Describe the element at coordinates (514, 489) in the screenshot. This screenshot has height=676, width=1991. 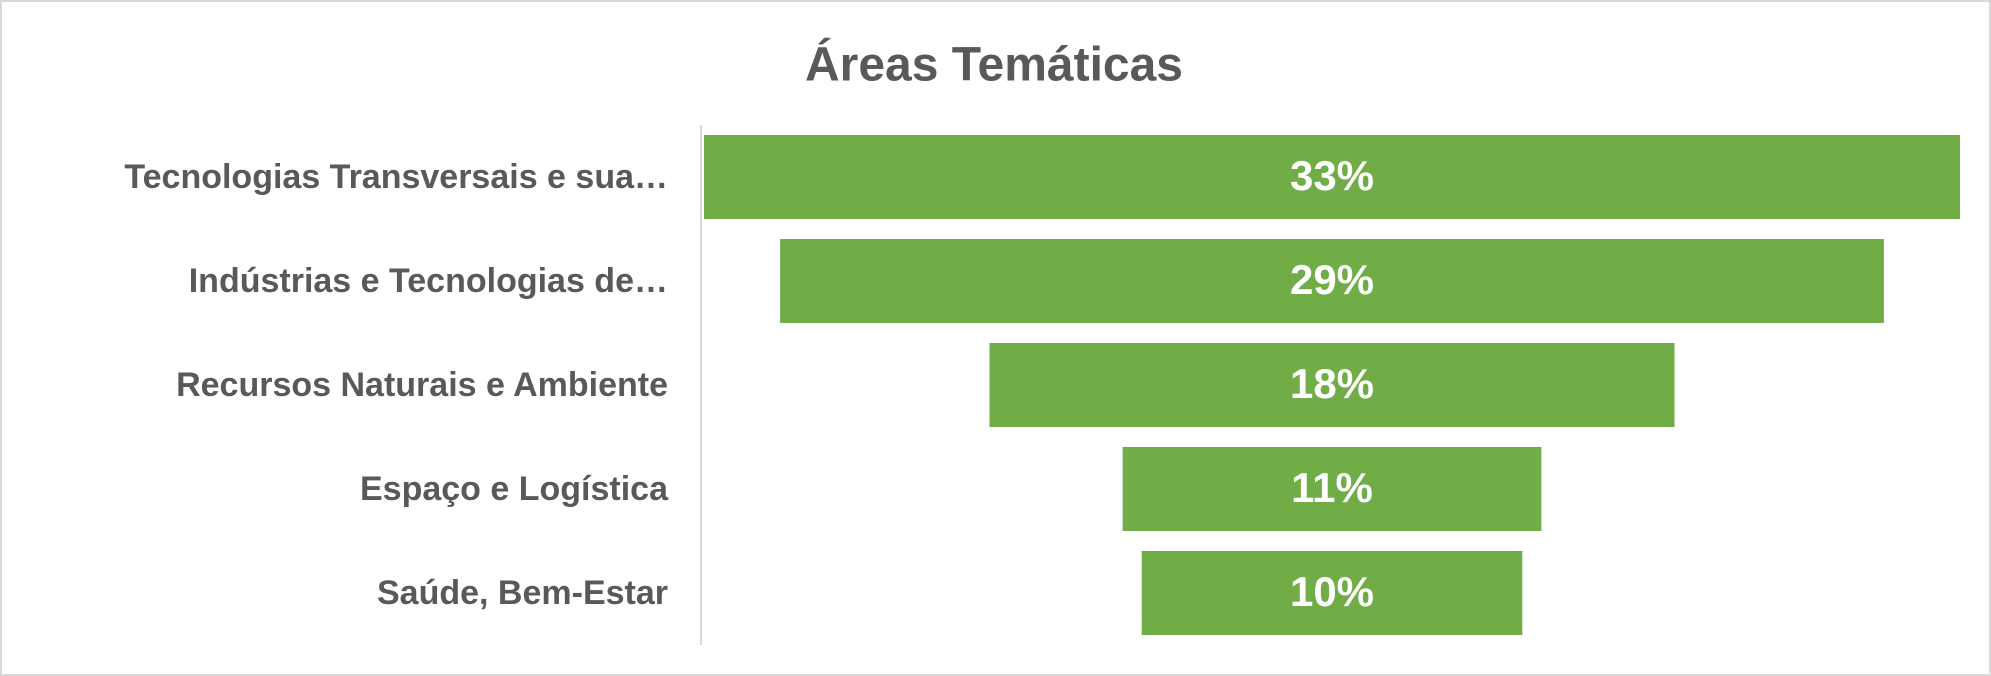
I see `category-label: Espaço e Logística` at that location.